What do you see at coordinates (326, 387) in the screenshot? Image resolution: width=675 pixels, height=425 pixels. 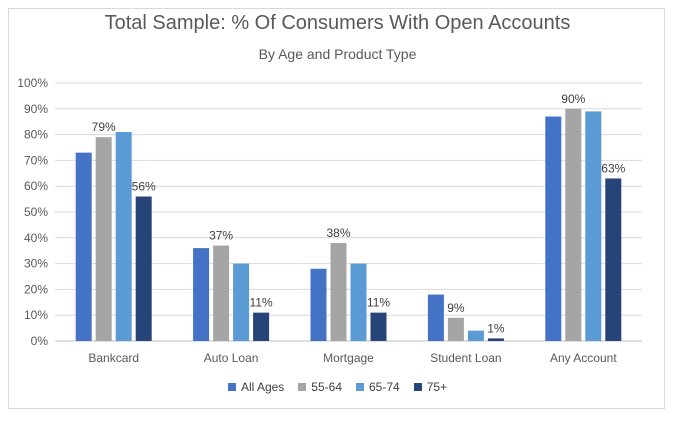 I see `legend-label: 55-64` at bounding box center [326, 387].